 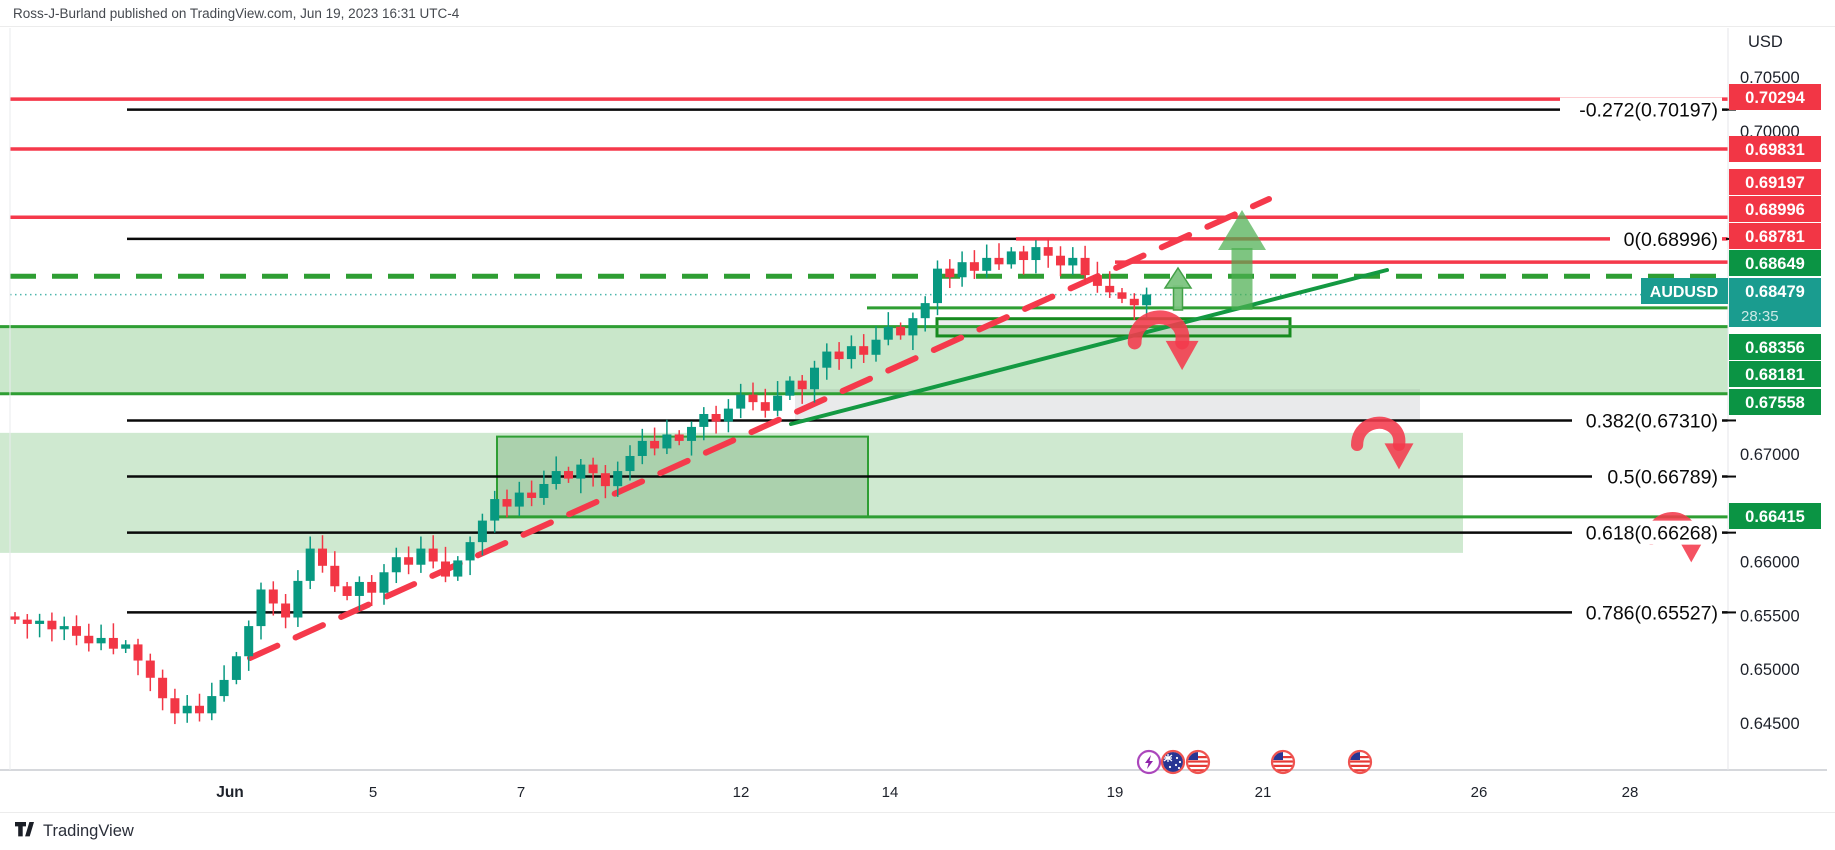 I want to click on price-label-box-0.68649: 0.68649, so click(x=1775, y=263).